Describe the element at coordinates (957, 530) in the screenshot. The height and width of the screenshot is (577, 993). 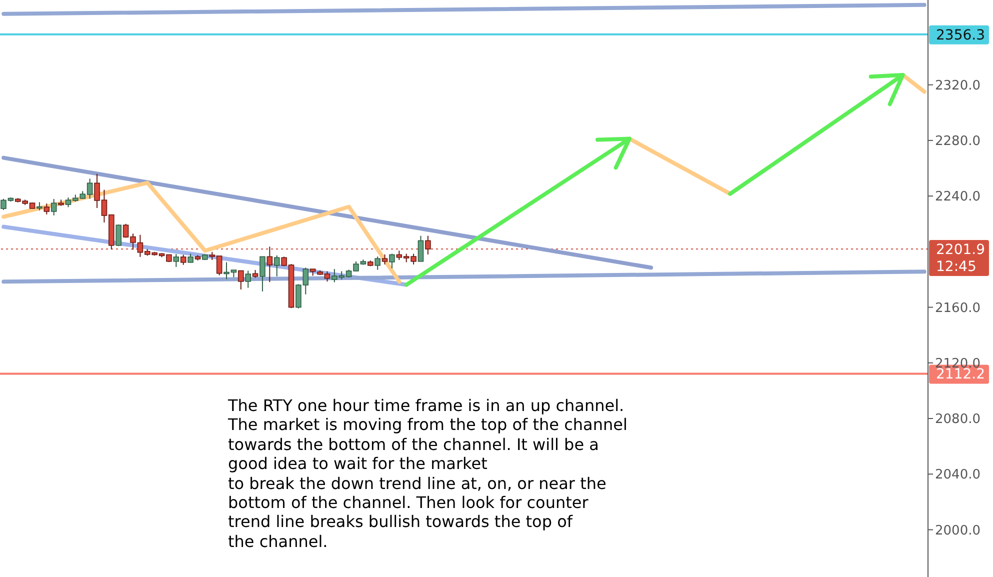
I see `y-tick-label: 2000.0` at that location.